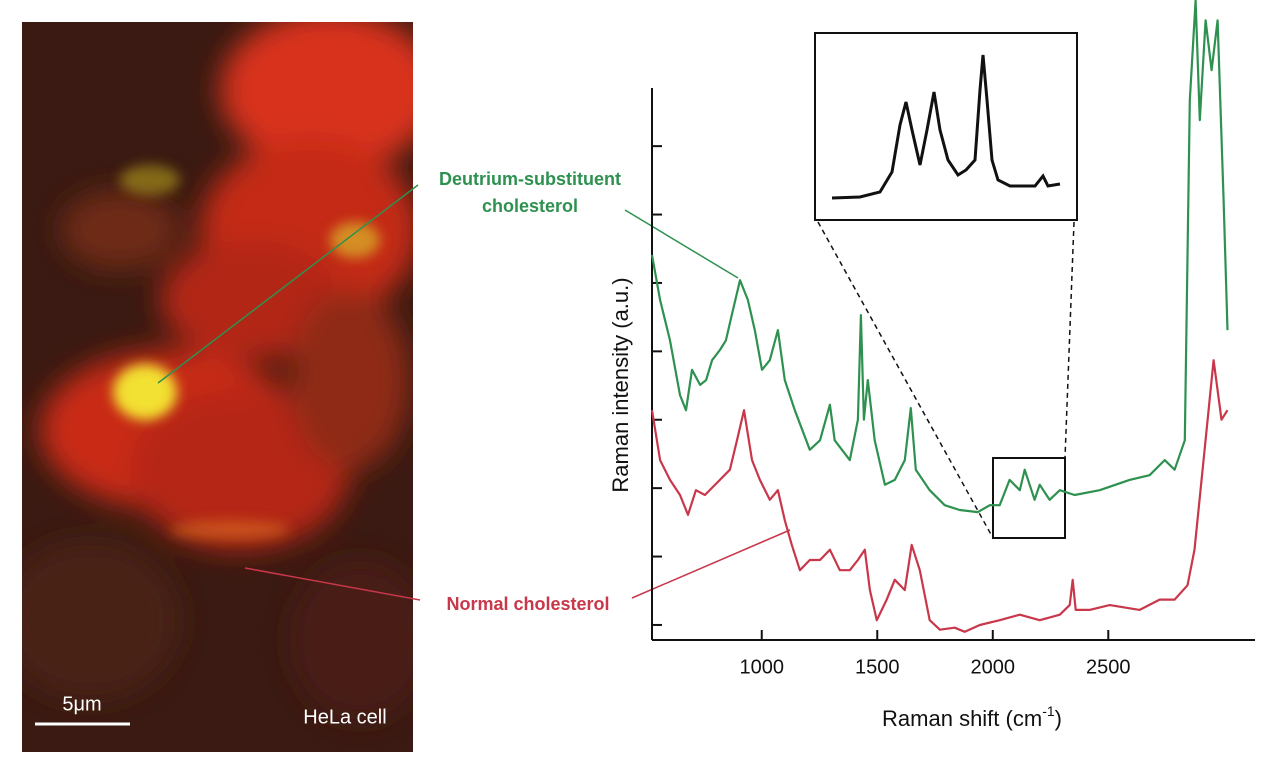  I want to click on x-tick-label: 2000, so click(993, 667).